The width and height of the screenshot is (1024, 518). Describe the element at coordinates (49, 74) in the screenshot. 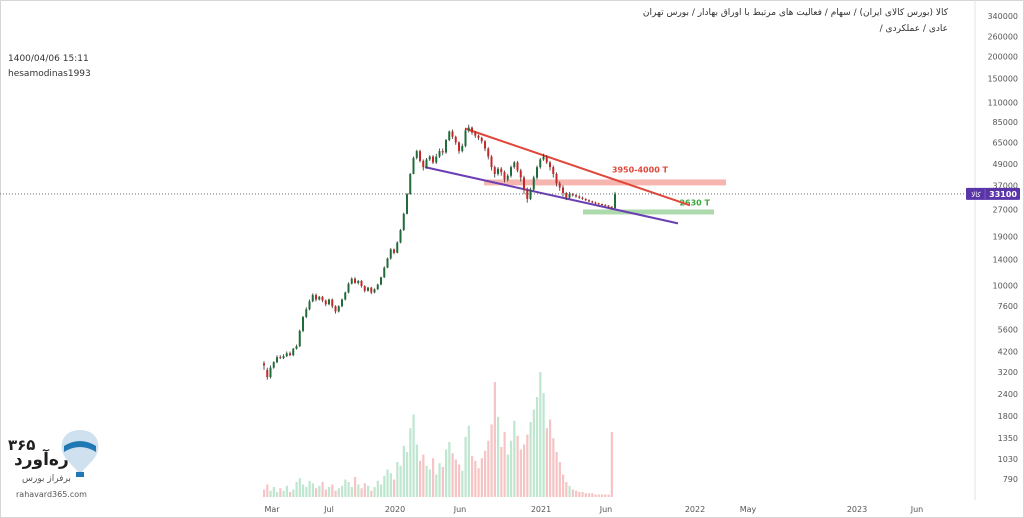

I see `author-name: hesamodinas1993` at that location.